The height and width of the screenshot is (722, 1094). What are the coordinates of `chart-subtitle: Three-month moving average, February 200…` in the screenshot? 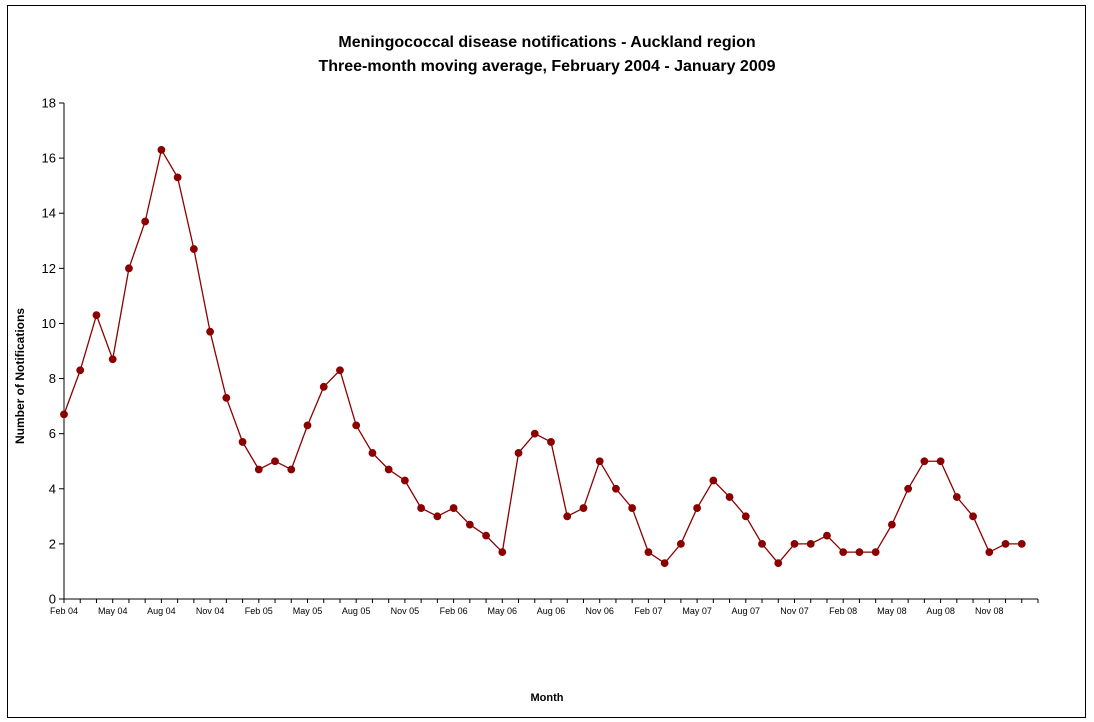 It's located at (547, 66).